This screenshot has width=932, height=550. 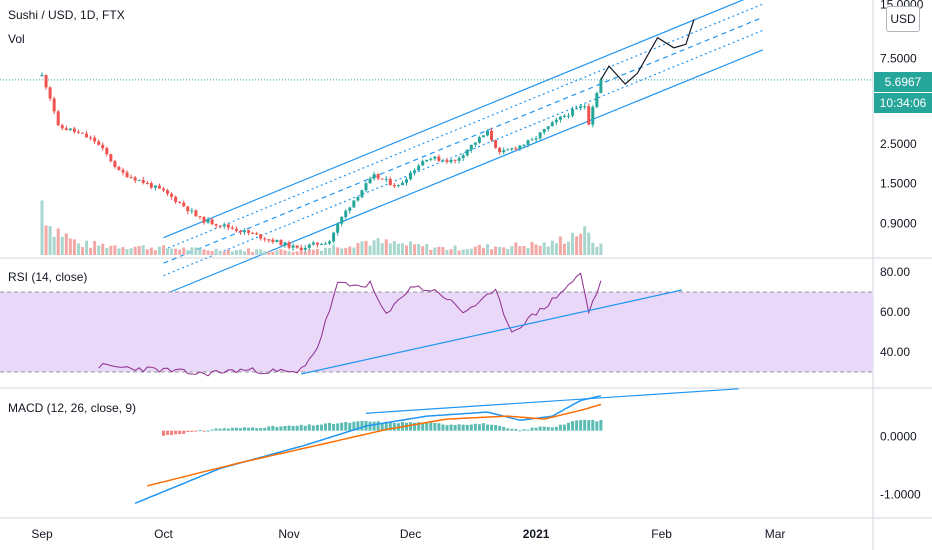 What do you see at coordinates (72, 408) in the screenshot?
I see `macd-title: MACD (12, 26, close, 9)` at bounding box center [72, 408].